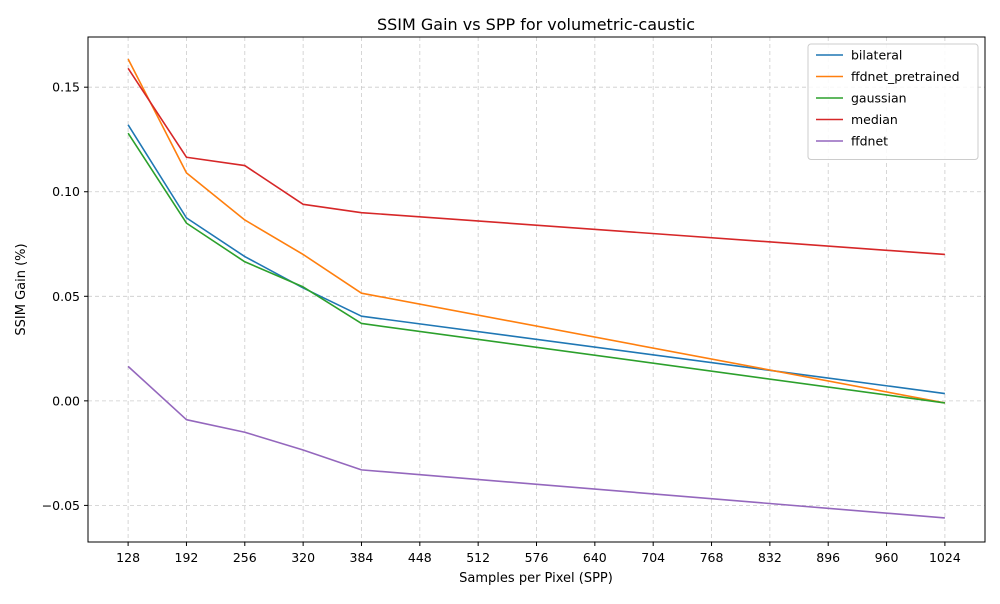 The image size is (1000, 604). I want to click on x-tick-label: 768, so click(712, 557).